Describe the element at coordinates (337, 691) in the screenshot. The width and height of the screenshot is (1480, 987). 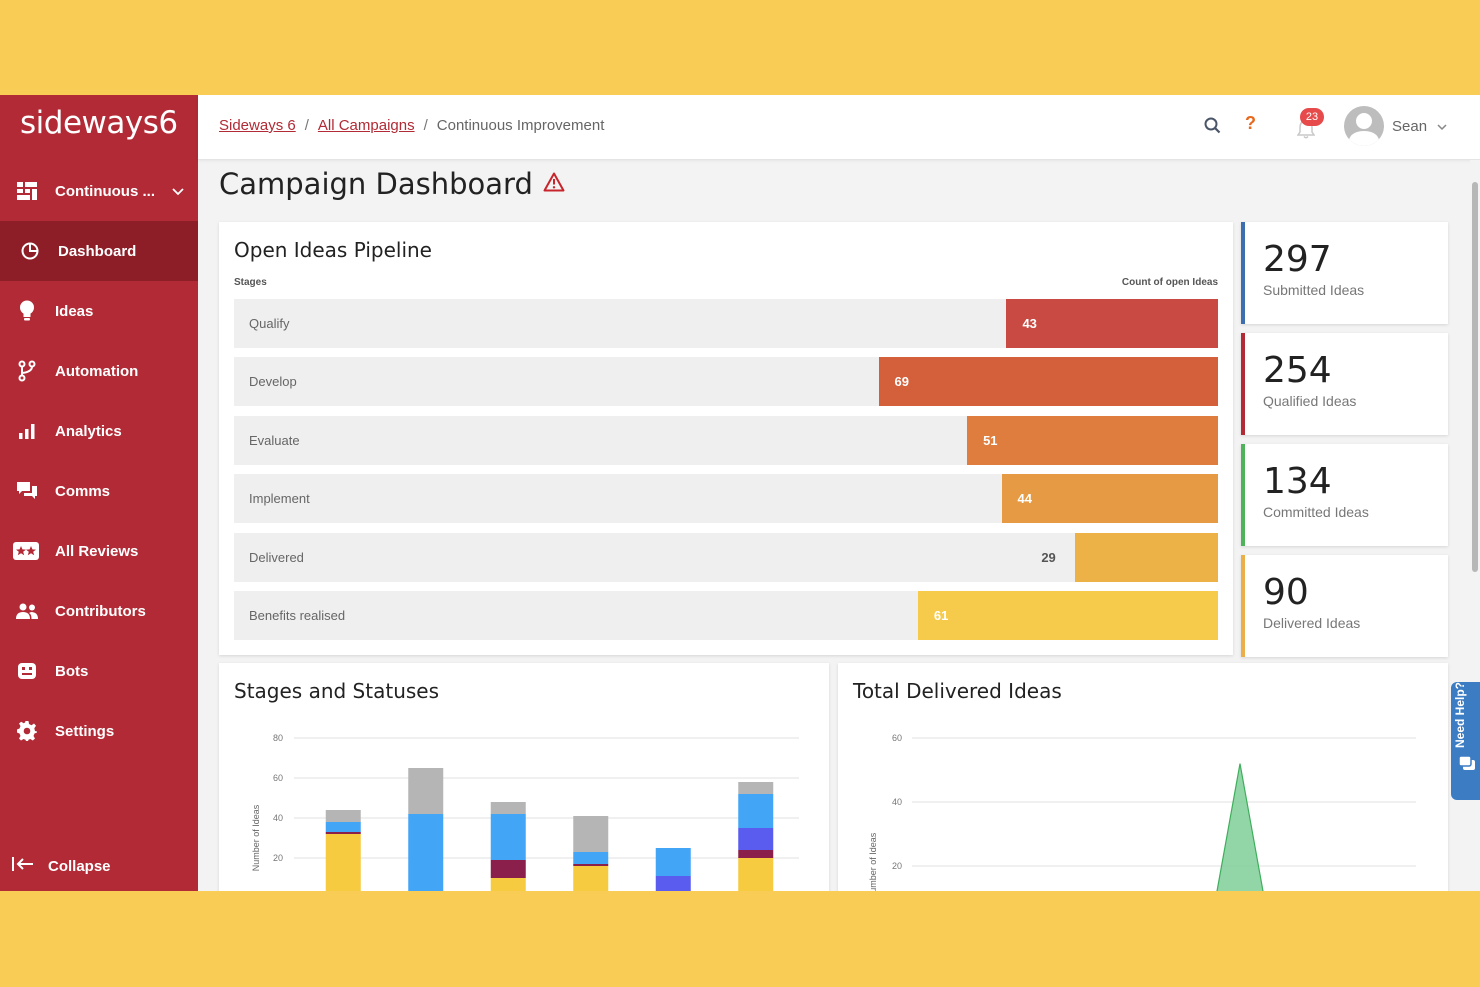
I see `stages-chart-title: Stages and Statuses` at that location.